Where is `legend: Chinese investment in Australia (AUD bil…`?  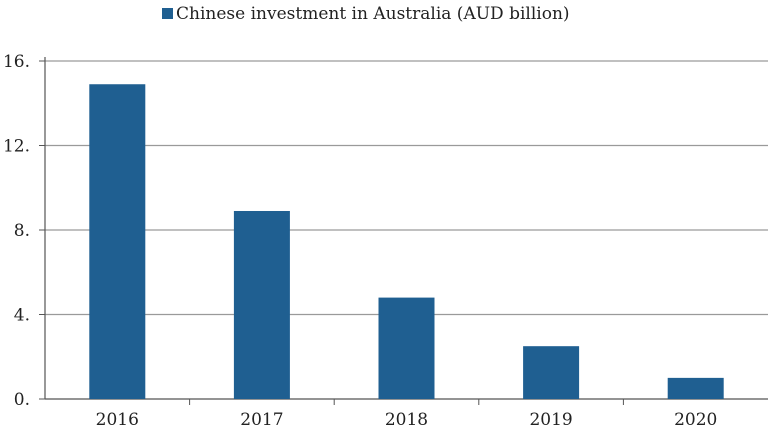
legend: Chinese investment in Australia (AUD bil… is located at coordinates (366, 14).